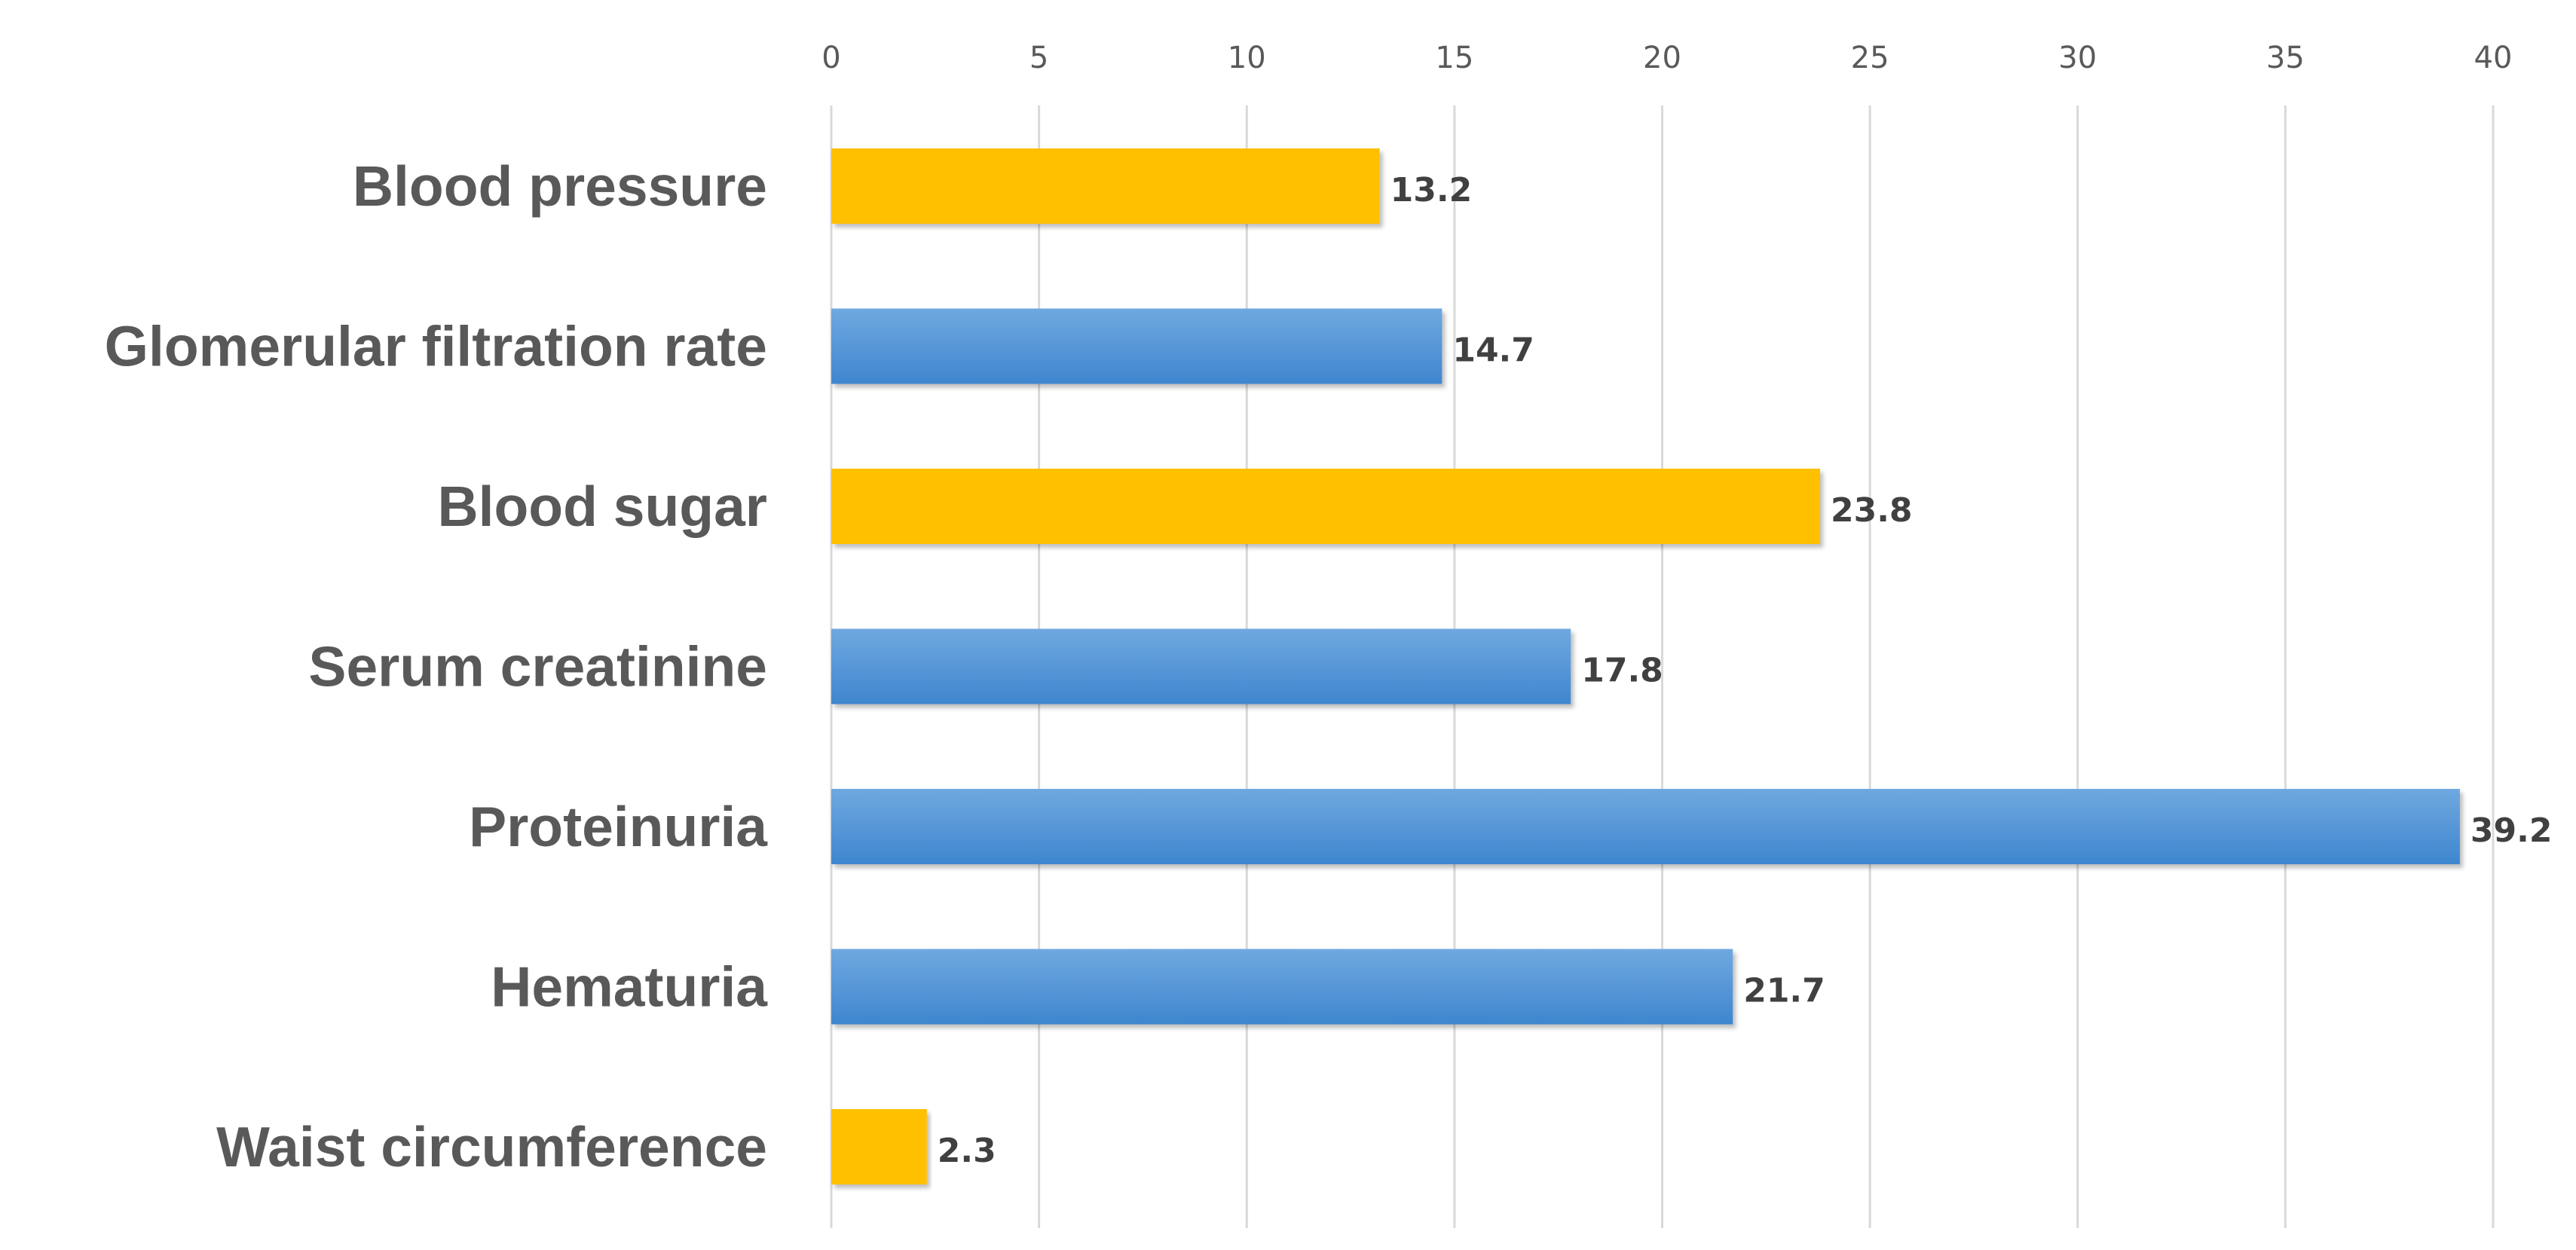 The width and height of the screenshot is (2576, 1250). Describe the element at coordinates (967, 1151) in the screenshot. I see `data-label: 2.3` at that location.